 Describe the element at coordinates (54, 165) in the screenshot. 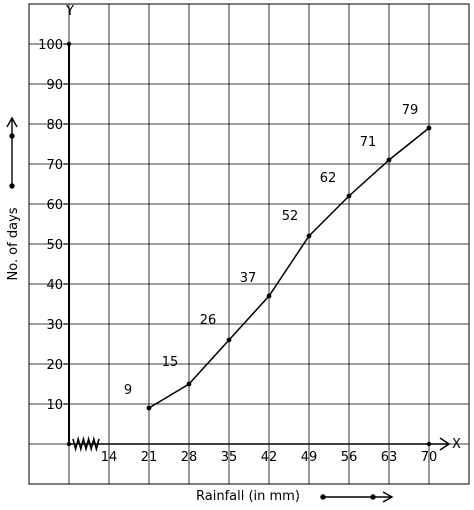

I see `y-tick-label: 70` at that location.